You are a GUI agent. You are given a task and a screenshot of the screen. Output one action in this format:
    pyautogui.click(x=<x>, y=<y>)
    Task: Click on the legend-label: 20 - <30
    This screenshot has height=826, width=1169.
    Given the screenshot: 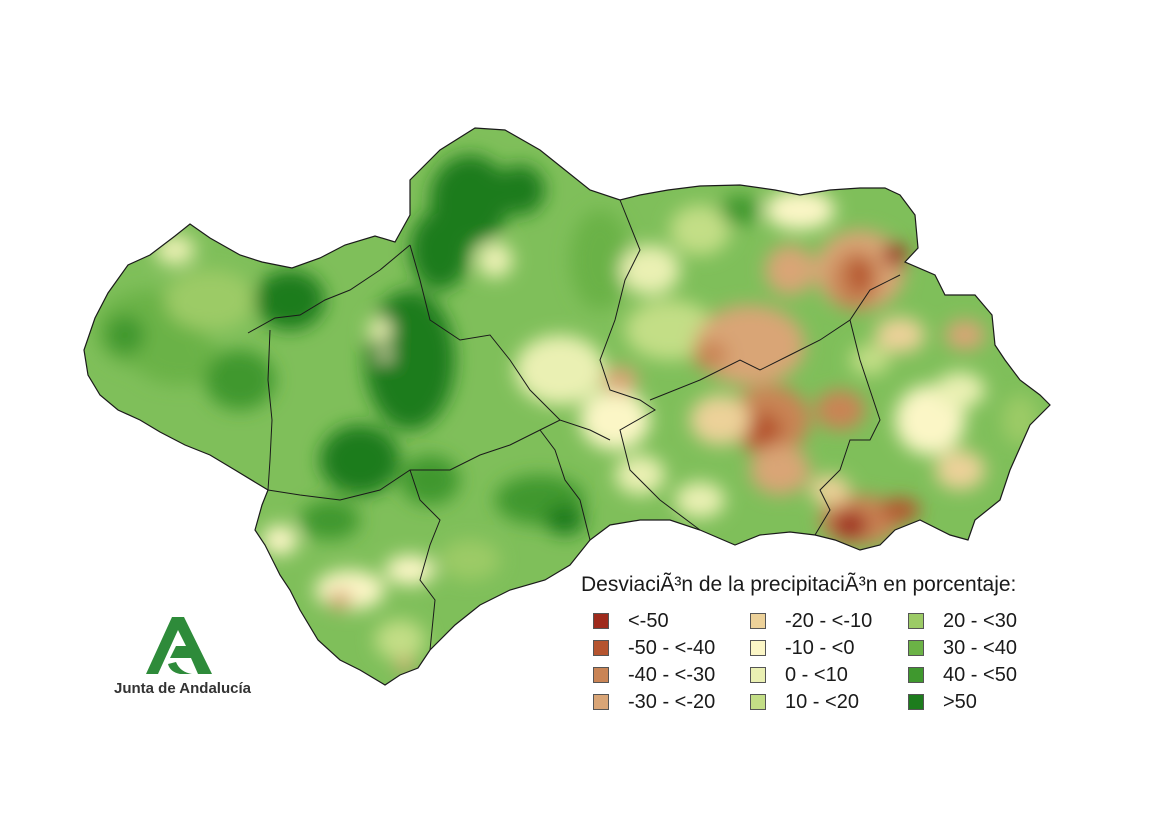 What is the action you would take?
    pyautogui.click(x=980, y=620)
    